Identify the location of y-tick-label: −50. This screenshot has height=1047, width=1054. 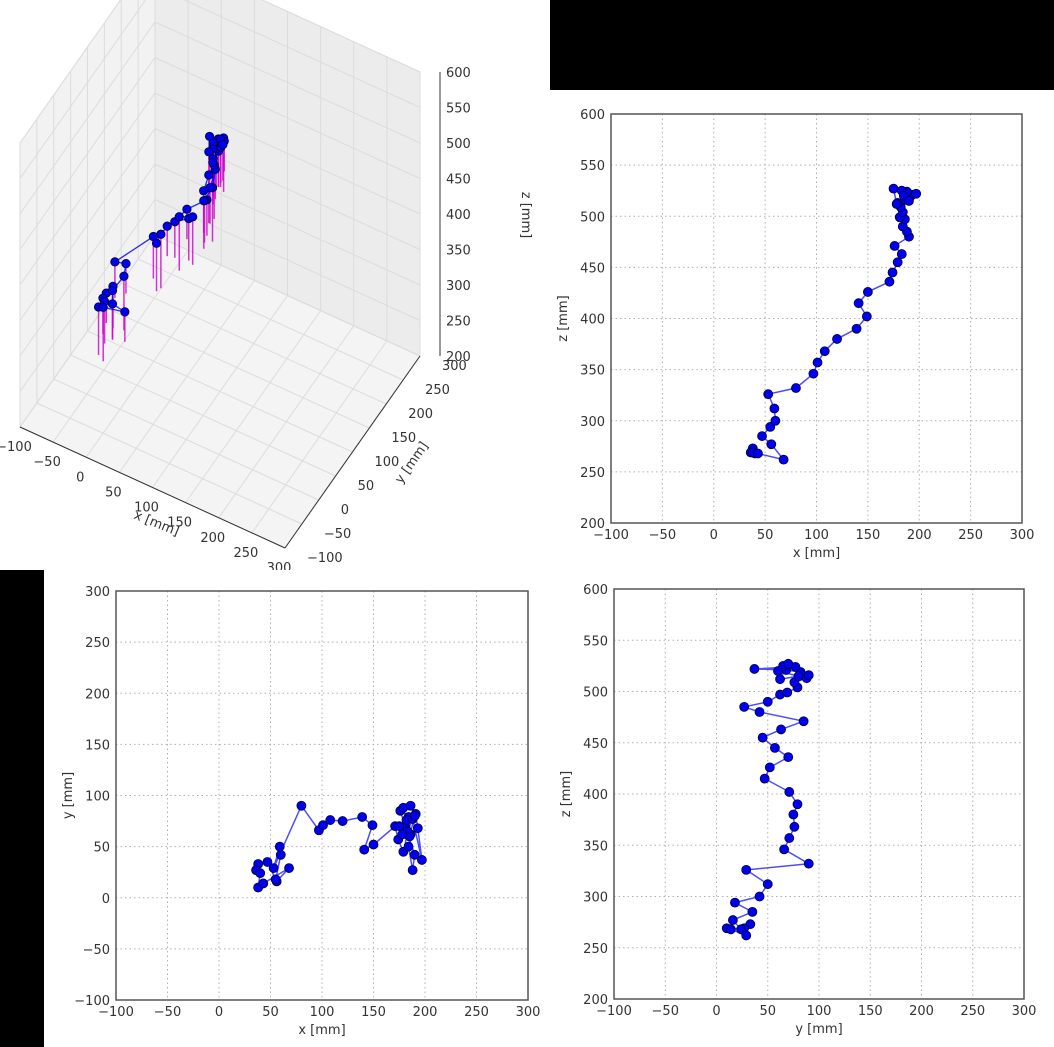
(96, 950).